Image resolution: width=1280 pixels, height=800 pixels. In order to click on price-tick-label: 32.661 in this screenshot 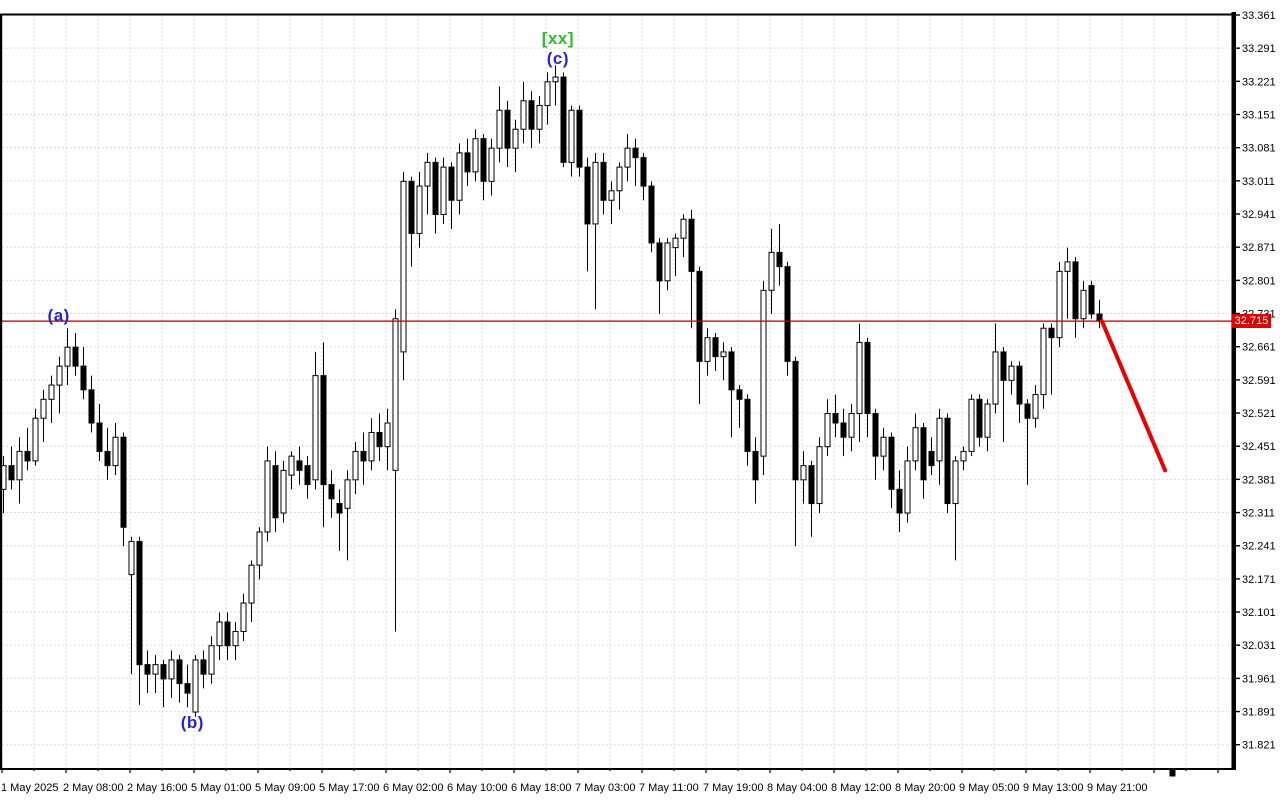, I will do `click(1259, 348)`.